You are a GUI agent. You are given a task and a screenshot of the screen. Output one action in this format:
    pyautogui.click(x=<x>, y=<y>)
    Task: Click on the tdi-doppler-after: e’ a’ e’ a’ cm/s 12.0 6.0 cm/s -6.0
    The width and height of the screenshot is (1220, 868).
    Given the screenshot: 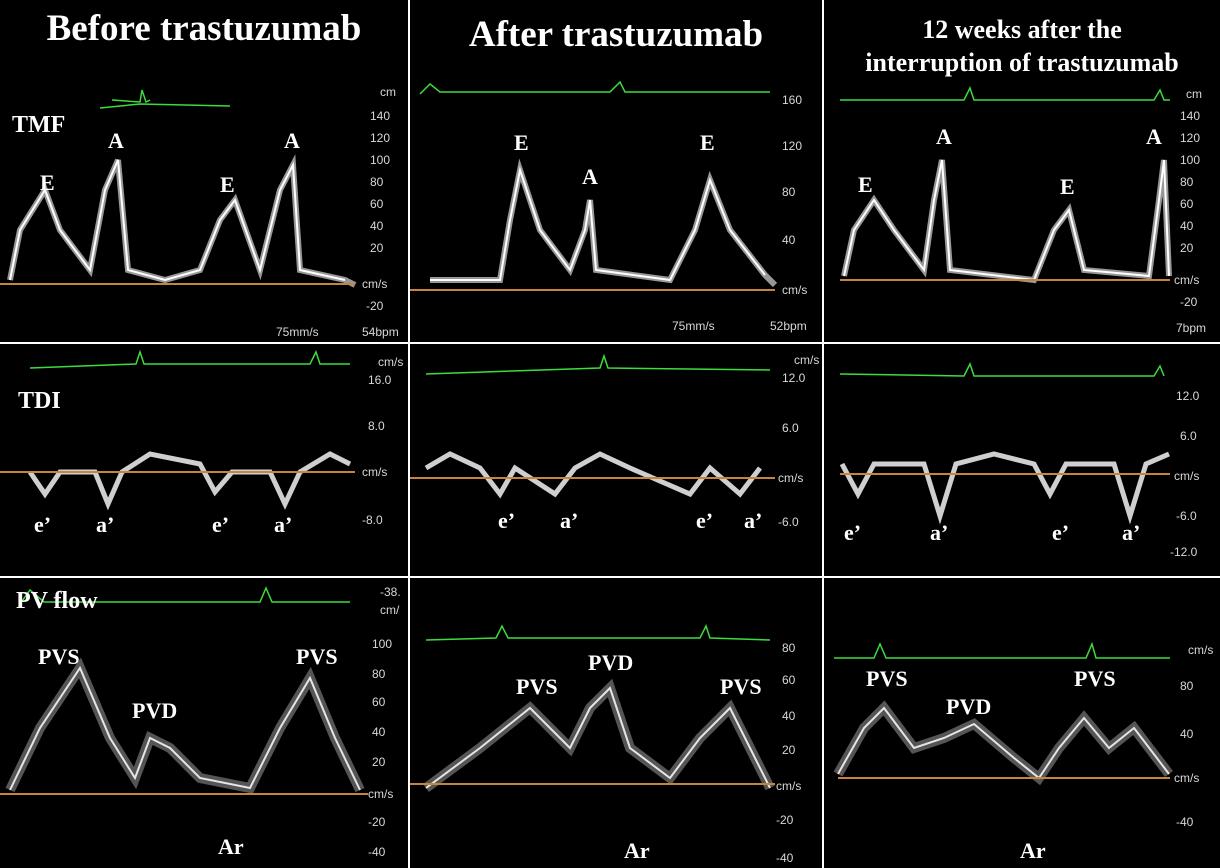 What is the action you would take?
    pyautogui.click(x=614, y=443)
    